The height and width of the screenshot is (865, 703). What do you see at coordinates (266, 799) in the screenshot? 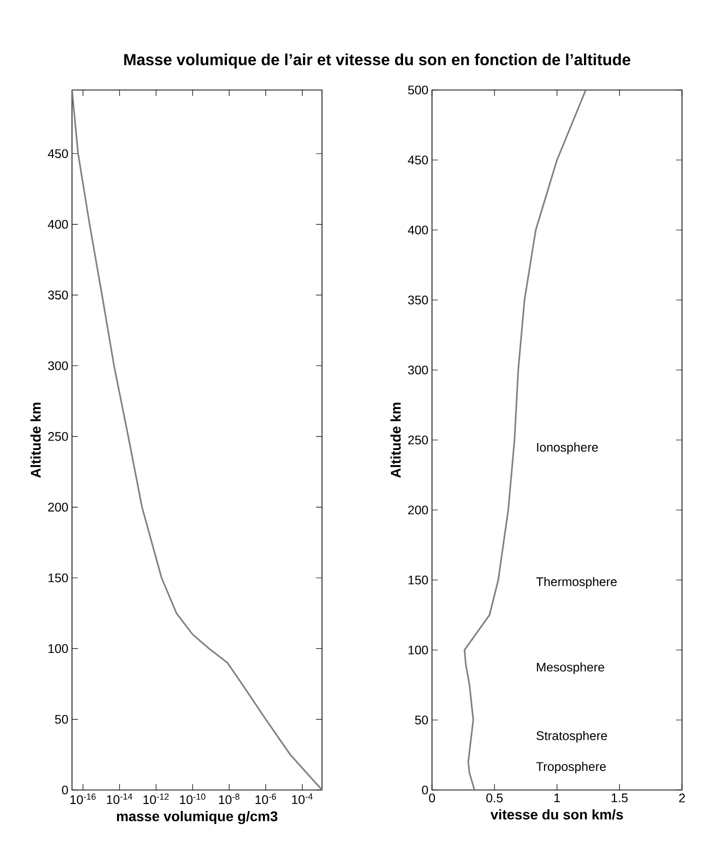
I see `x-tick-label: 10$^{-6}$` at bounding box center [266, 799].